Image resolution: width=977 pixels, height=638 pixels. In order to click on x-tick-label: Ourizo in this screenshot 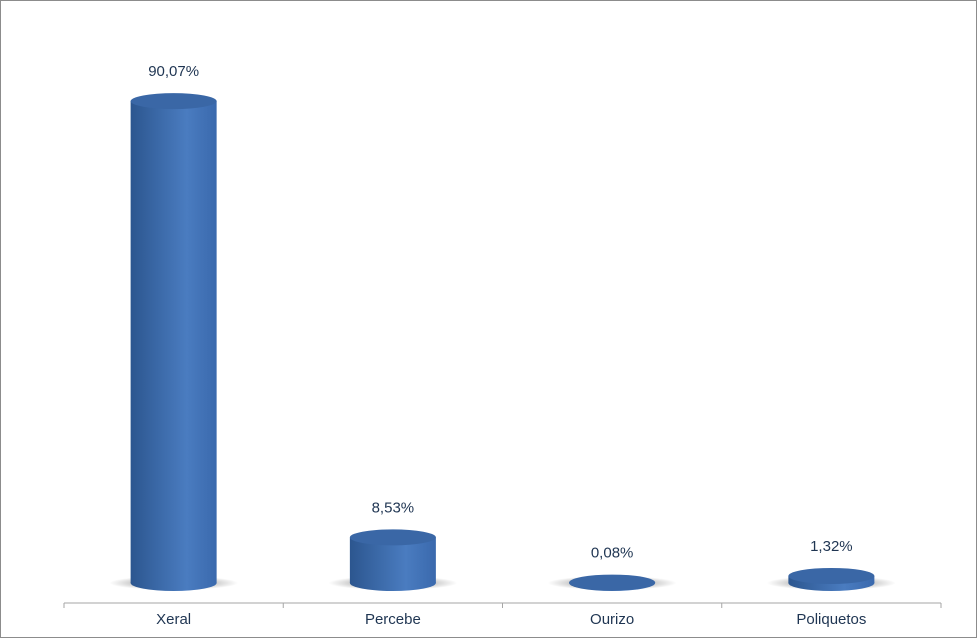, I will do `click(612, 619)`.